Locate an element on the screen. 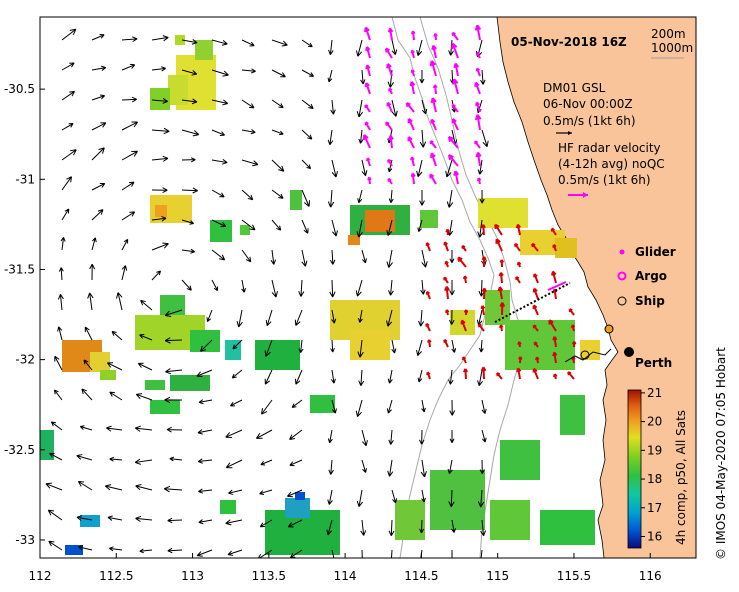  hf-radar-scale: 0.5m/s (1kt 6h) is located at coordinates (604, 180).